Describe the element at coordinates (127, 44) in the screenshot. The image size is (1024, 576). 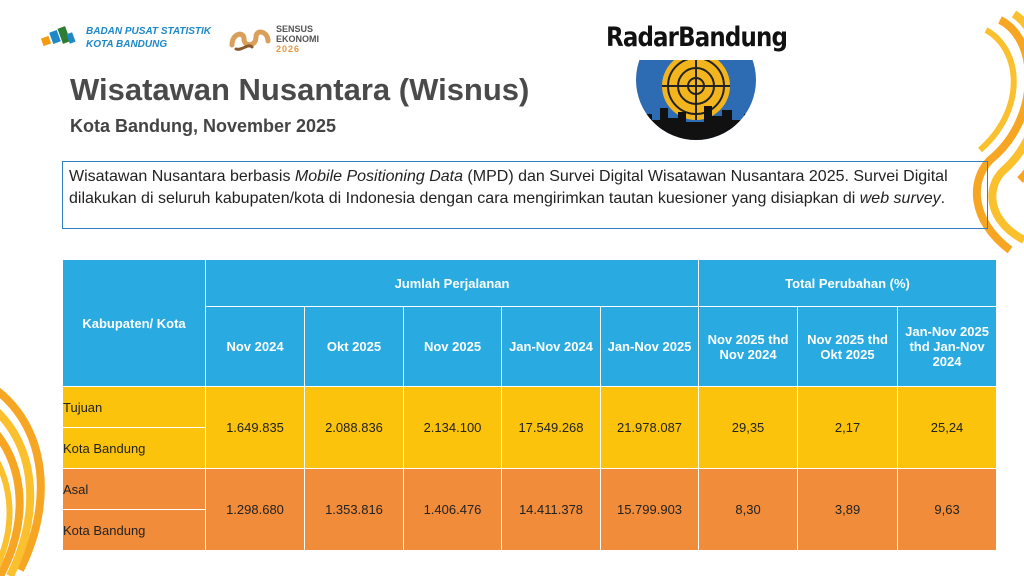
I see `bps-city-name: KOTA BANDUNG` at that location.